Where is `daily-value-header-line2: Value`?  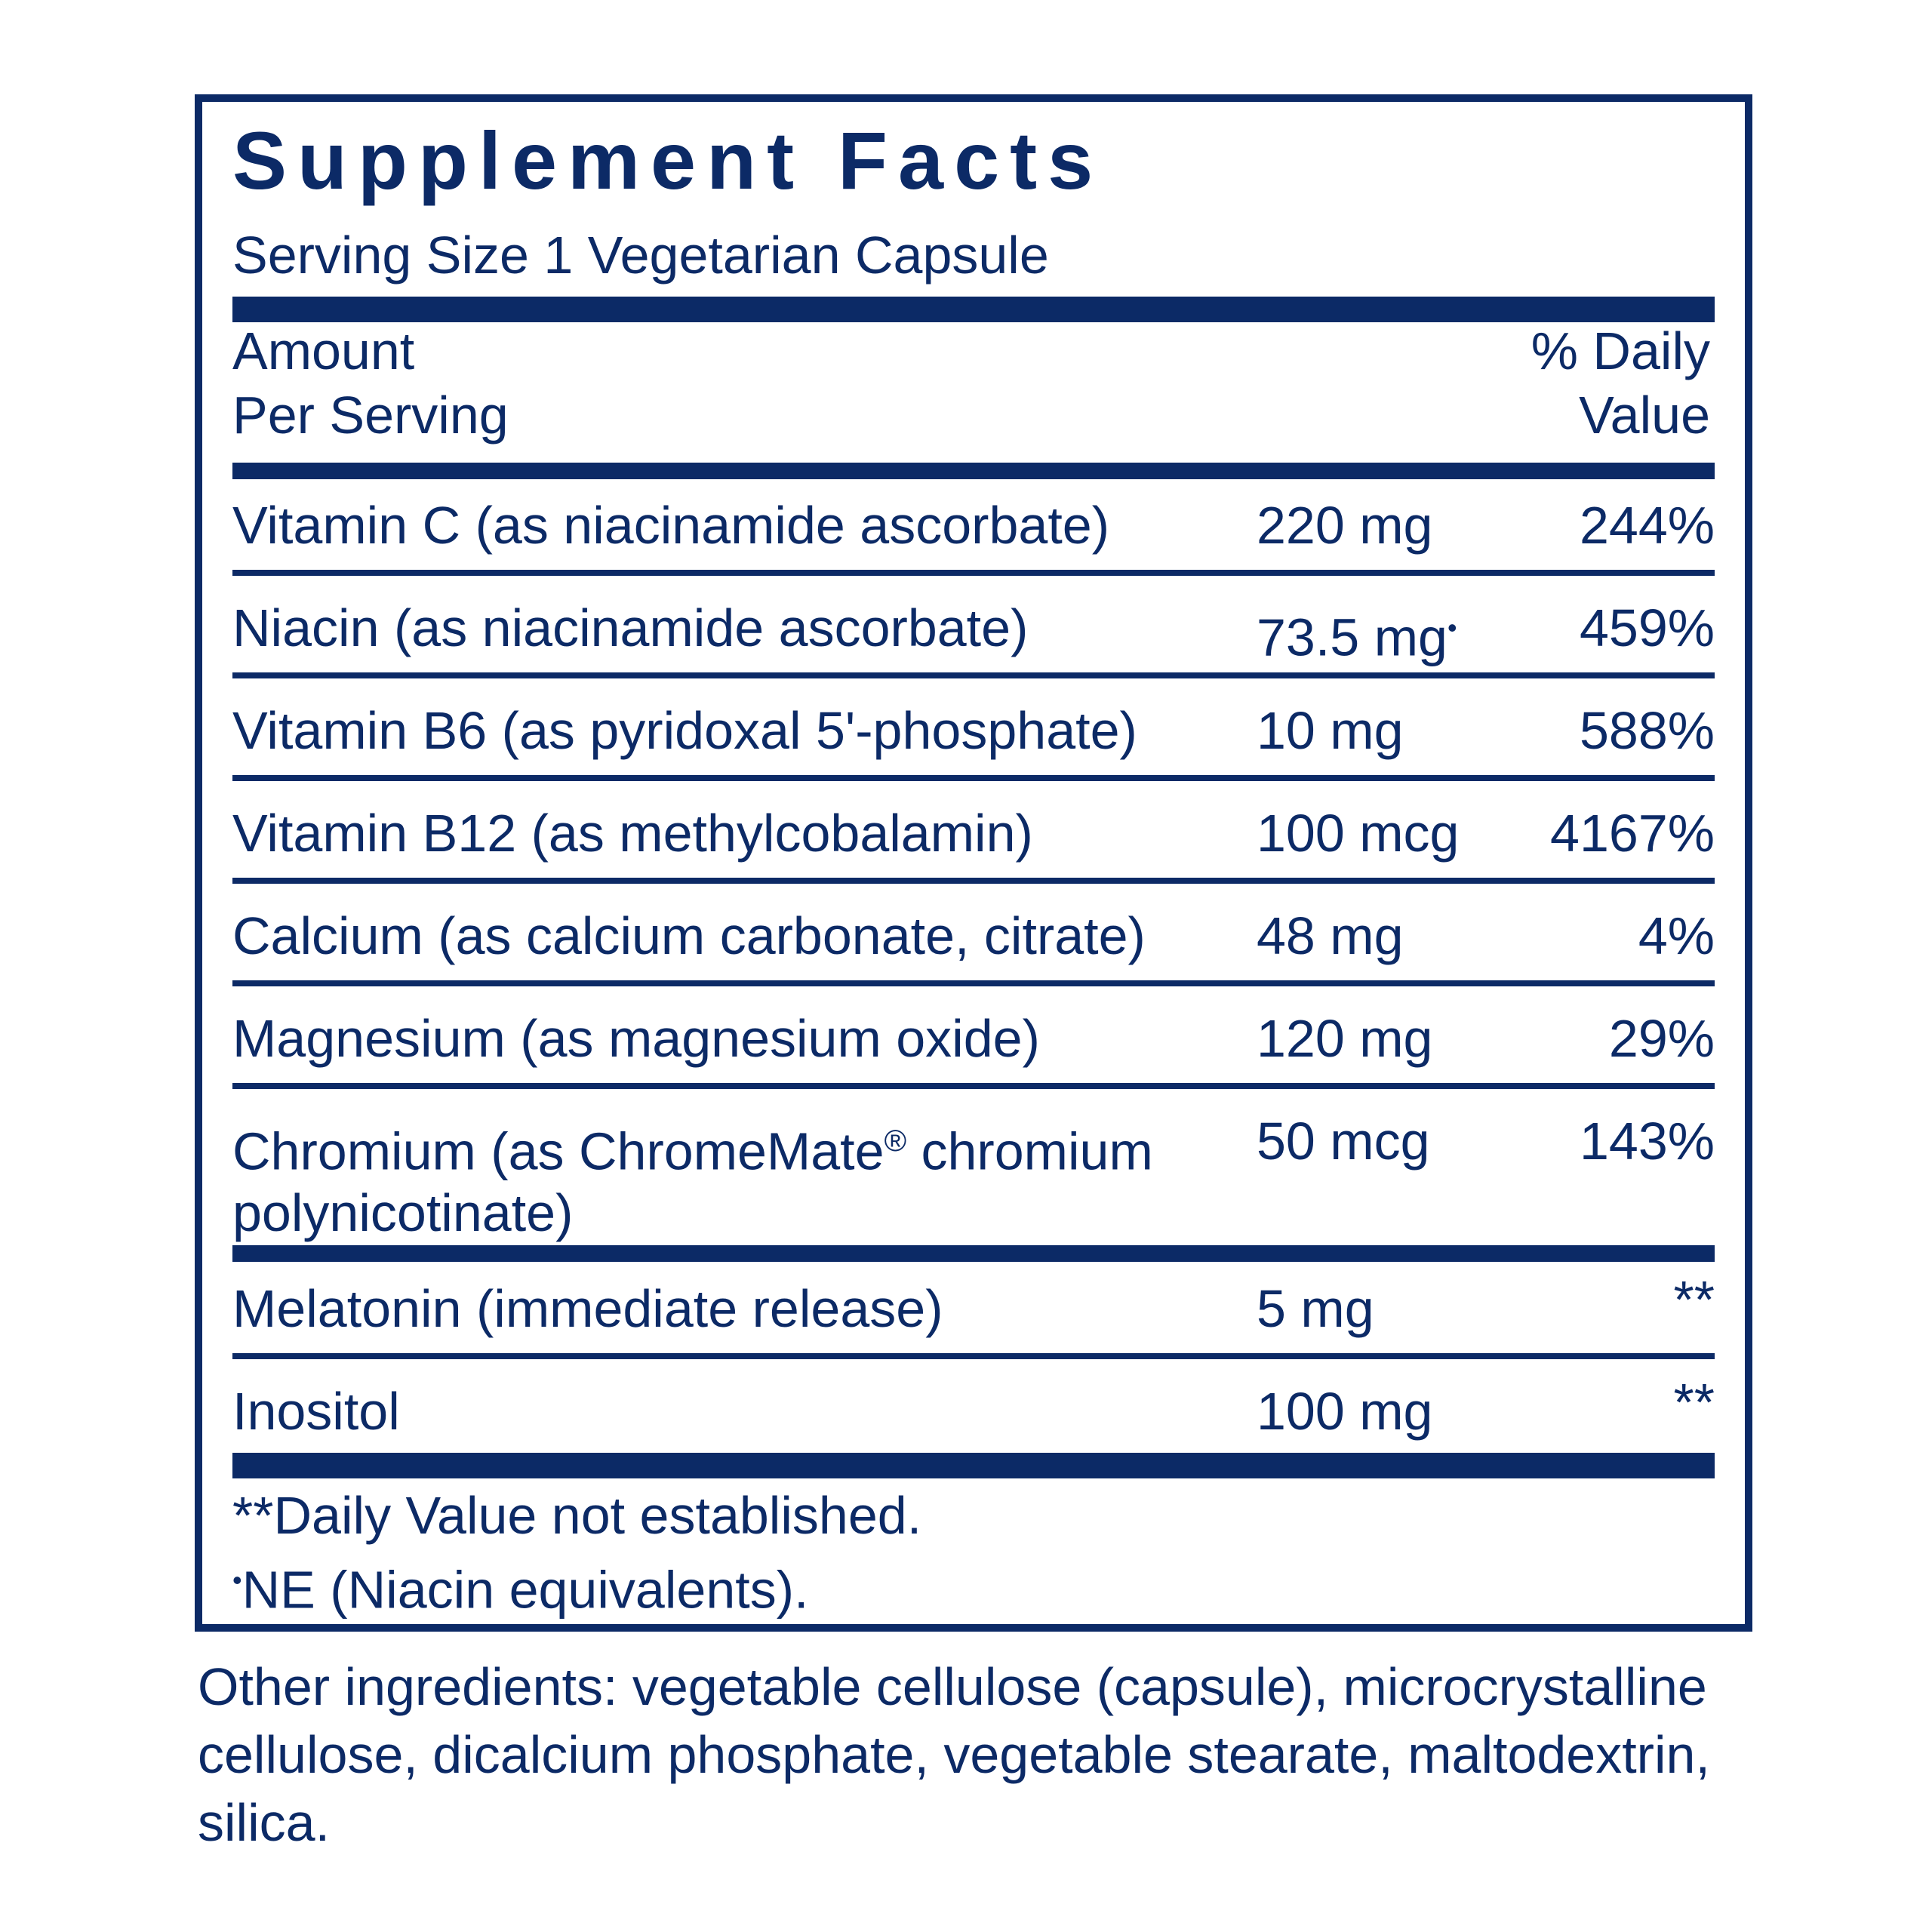 daily-value-header-line2: Value is located at coordinates (1644, 415).